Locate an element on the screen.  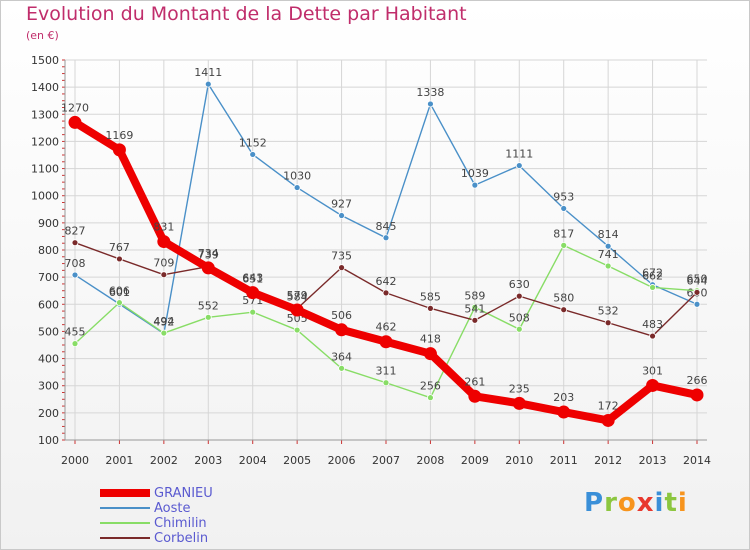
y-tick-label: 800 is located at coordinates (48, 250).